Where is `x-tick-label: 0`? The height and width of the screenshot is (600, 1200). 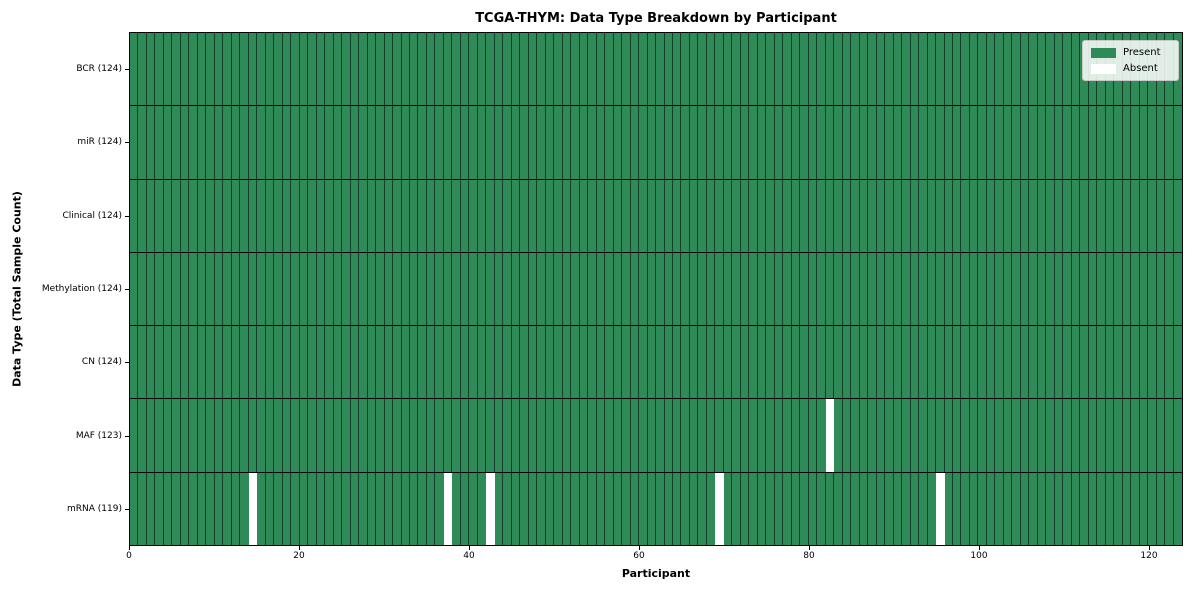 x-tick-label: 0 is located at coordinates (129, 556).